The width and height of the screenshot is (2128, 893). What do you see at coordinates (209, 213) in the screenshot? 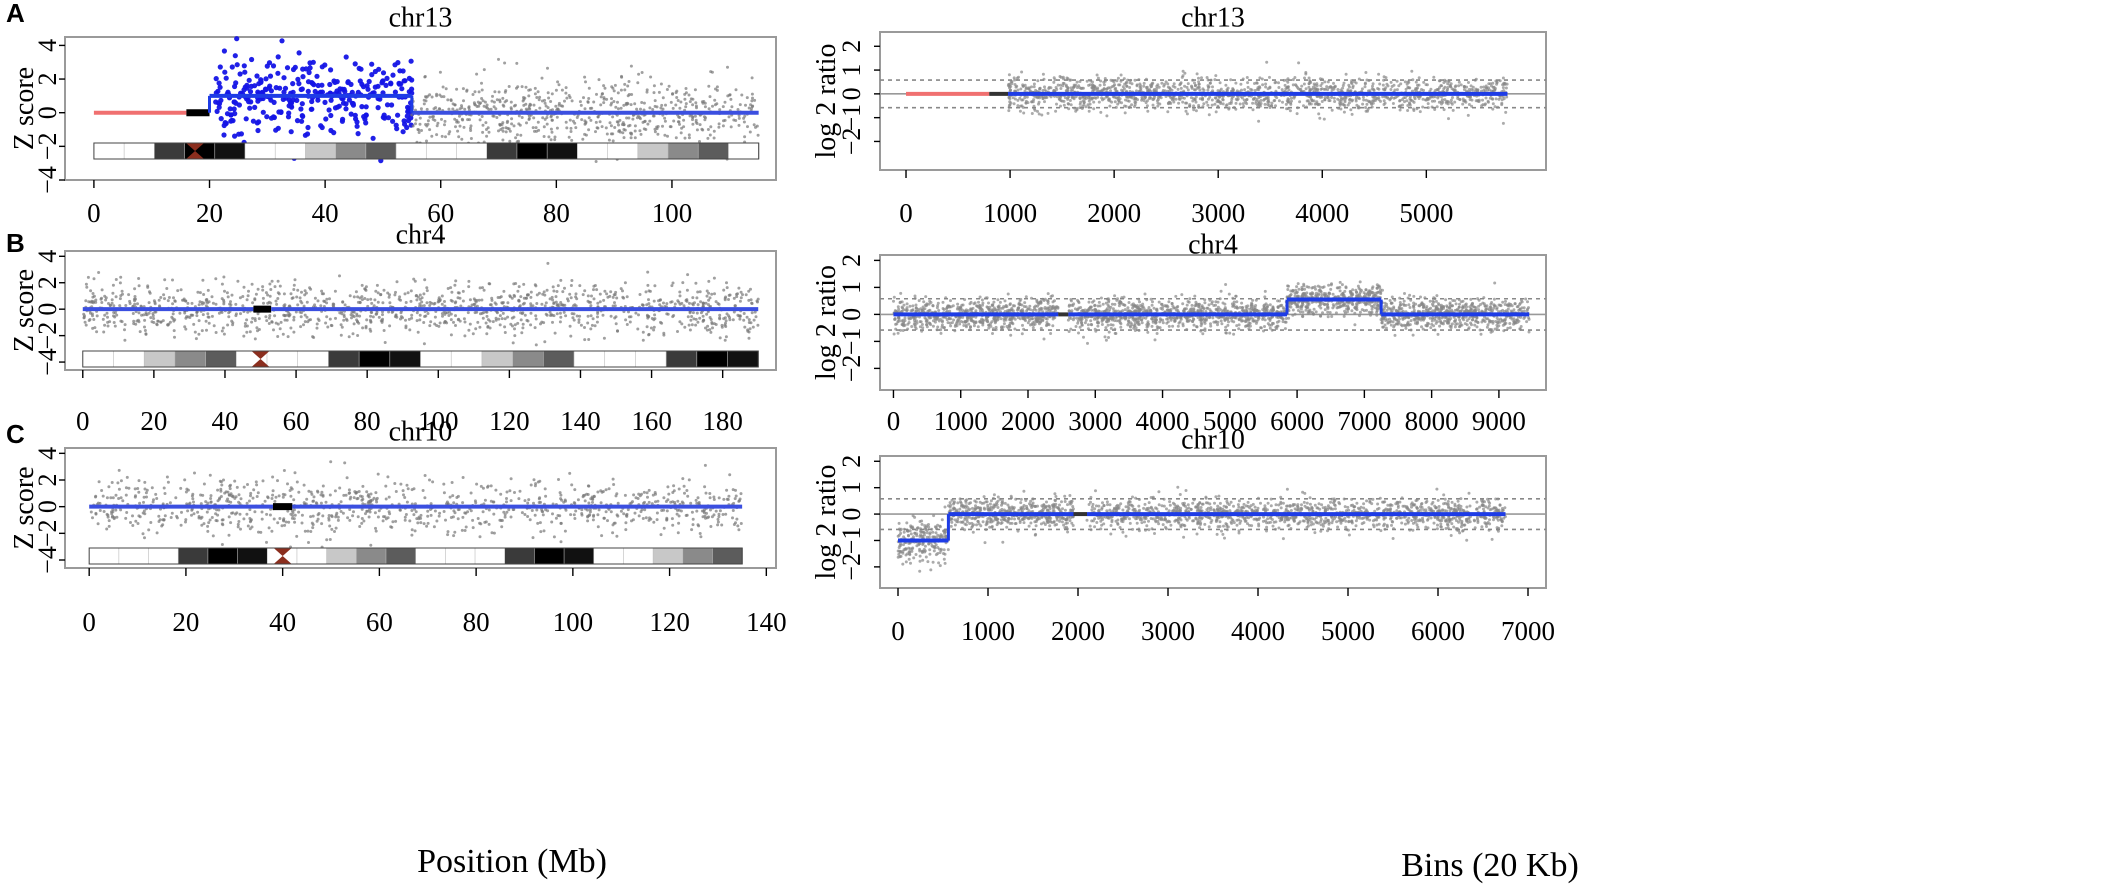
I see `x-tick-label: 20` at bounding box center [209, 213].